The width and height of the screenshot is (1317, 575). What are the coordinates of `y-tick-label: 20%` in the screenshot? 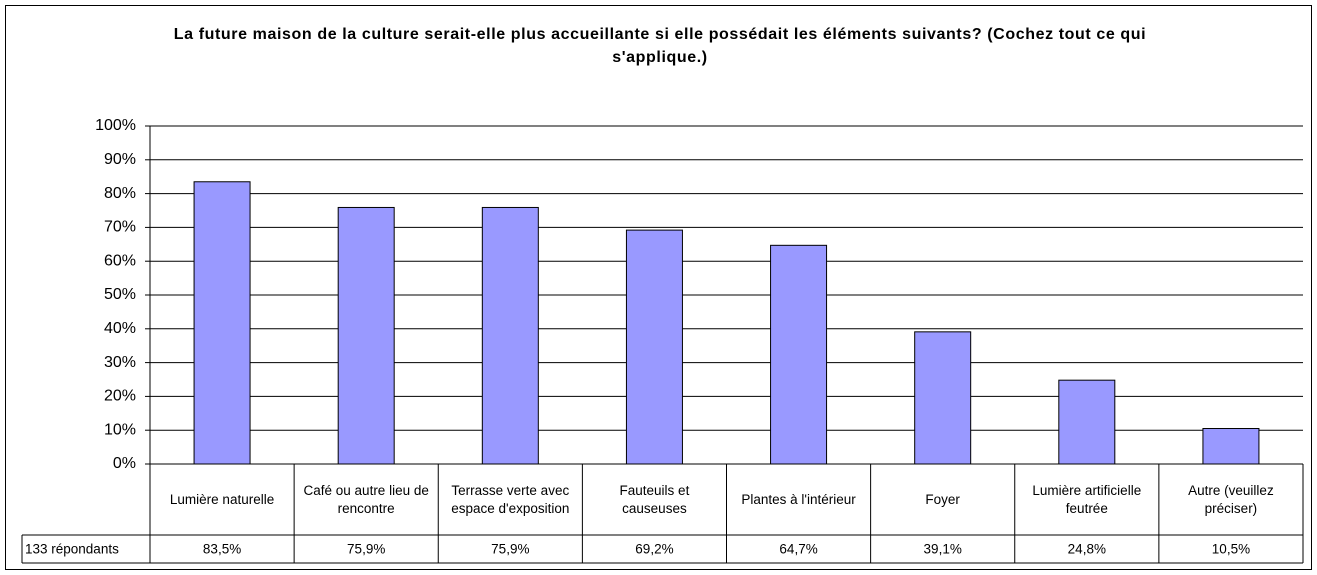 It's located at (120, 396).